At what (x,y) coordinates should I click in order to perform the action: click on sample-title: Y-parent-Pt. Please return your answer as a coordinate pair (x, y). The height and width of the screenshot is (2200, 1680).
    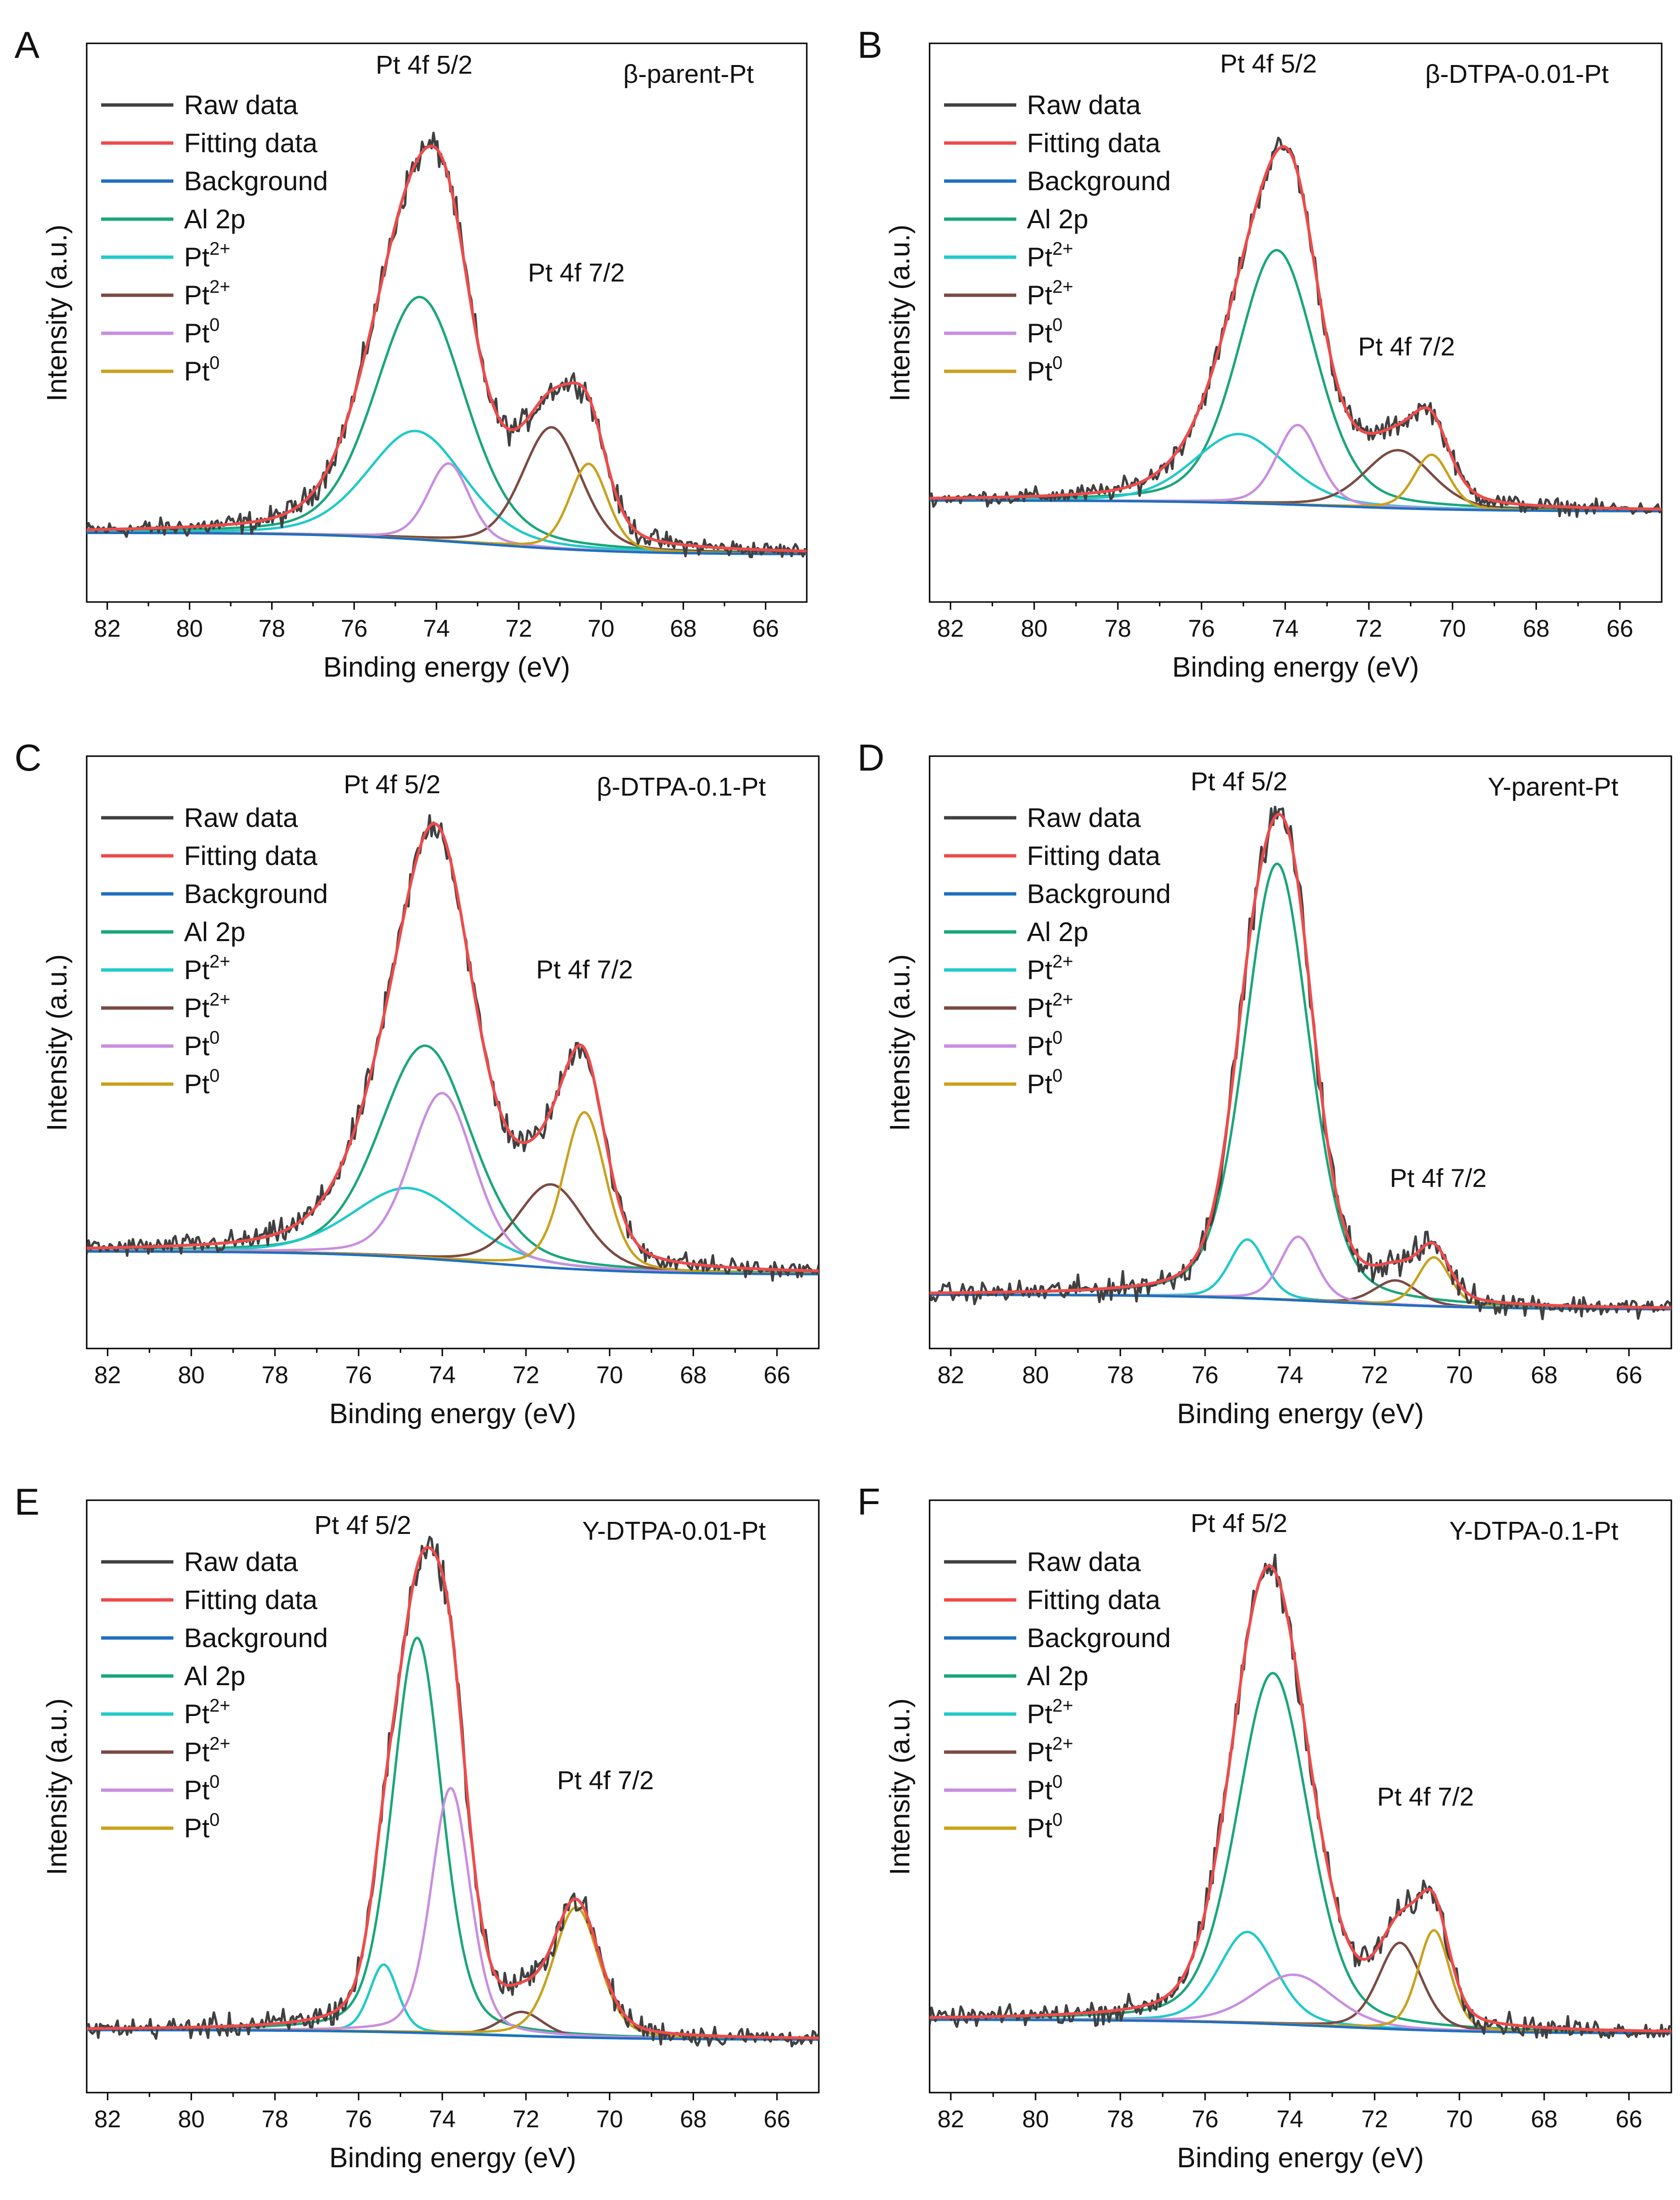
    Looking at the image, I should click on (1553, 787).